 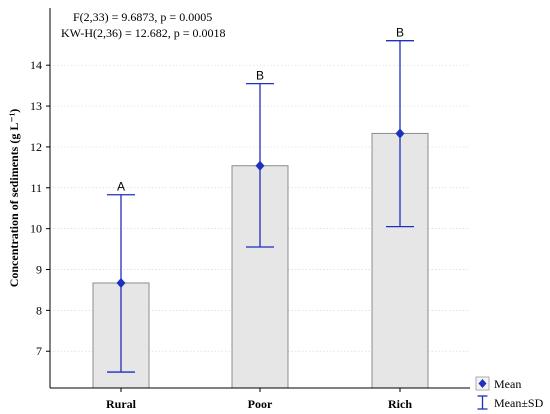 What do you see at coordinates (36, 147) in the screenshot?
I see `y-tick-label: 12` at bounding box center [36, 147].